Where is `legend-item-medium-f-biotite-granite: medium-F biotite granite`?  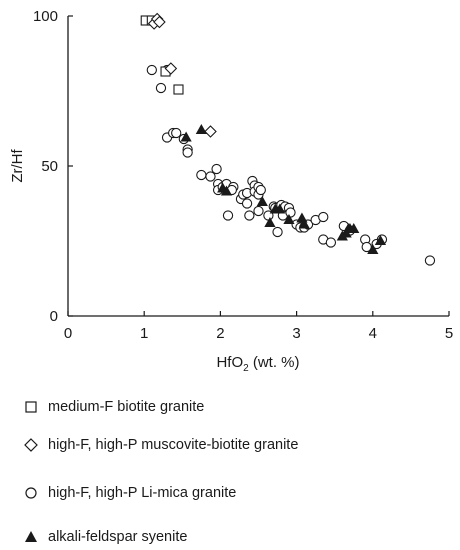
legend-item-medium-f-biotite-granite: medium-F biotite granite is located at coordinates (113, 407).